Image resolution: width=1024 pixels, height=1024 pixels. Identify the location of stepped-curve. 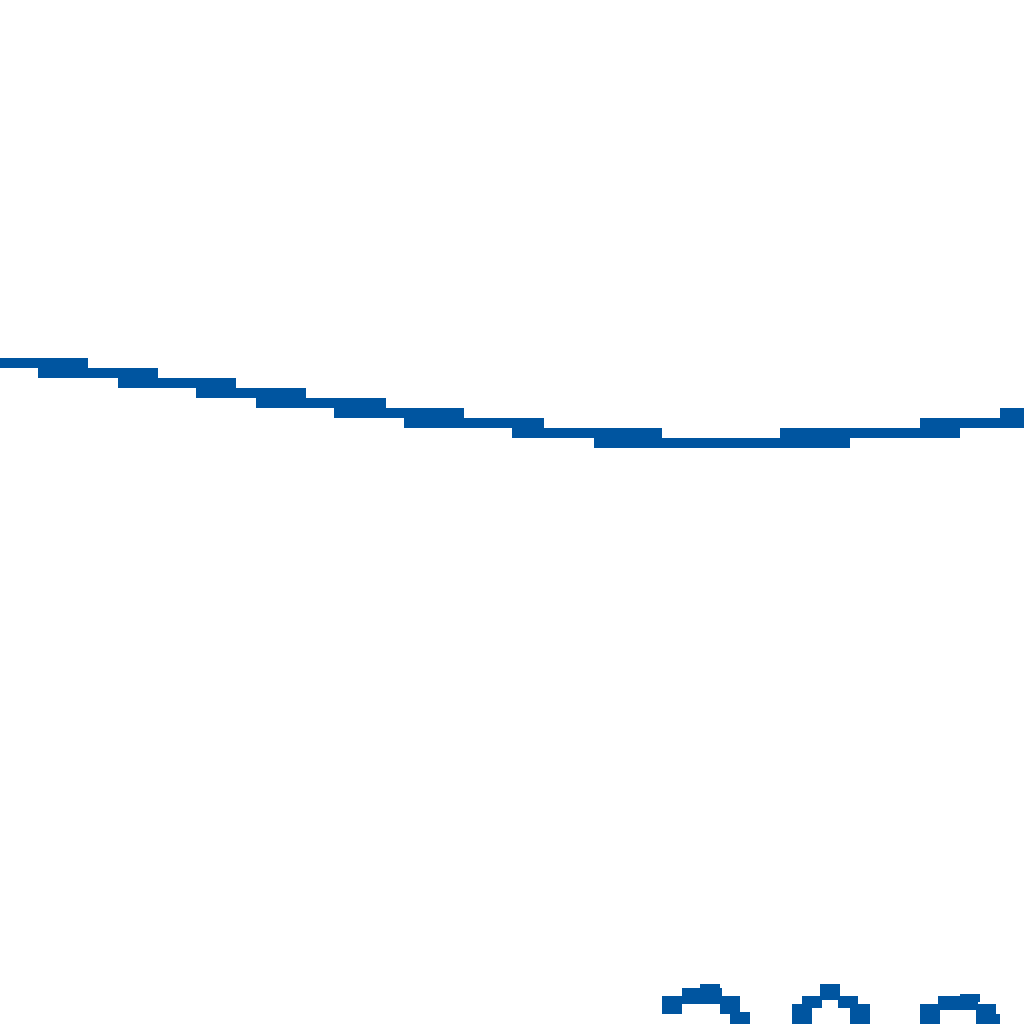
(512, 403).